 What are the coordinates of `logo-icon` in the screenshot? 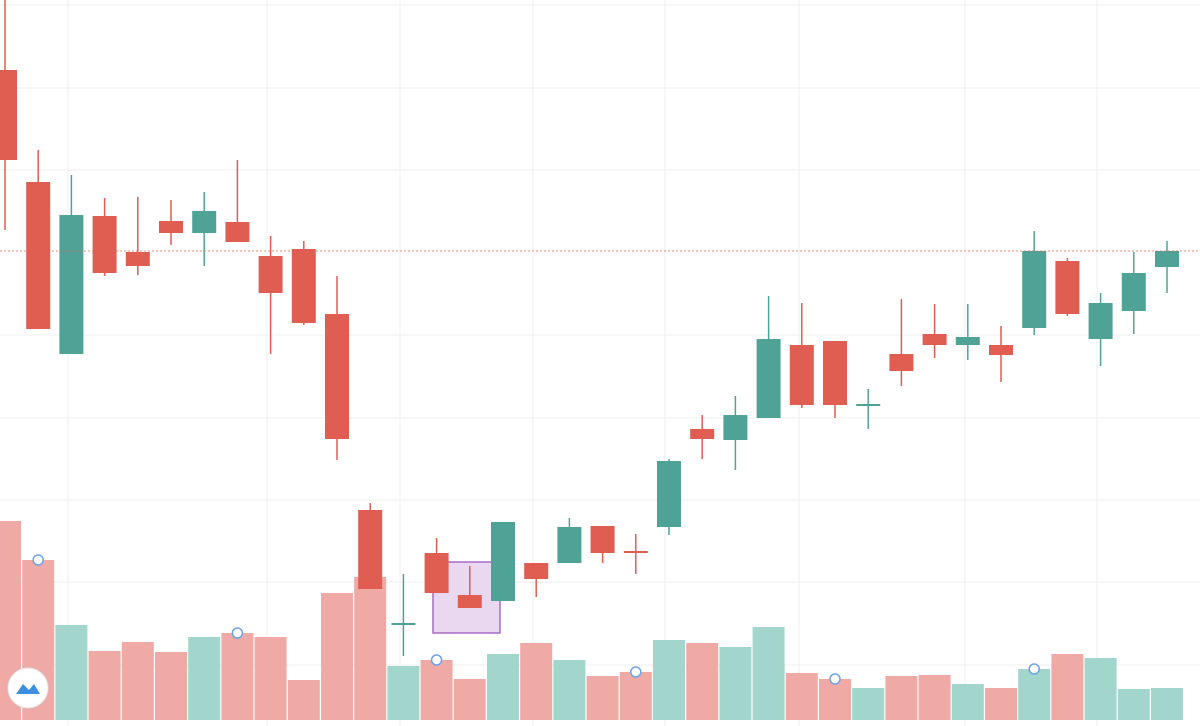 It's located at (28, 689).